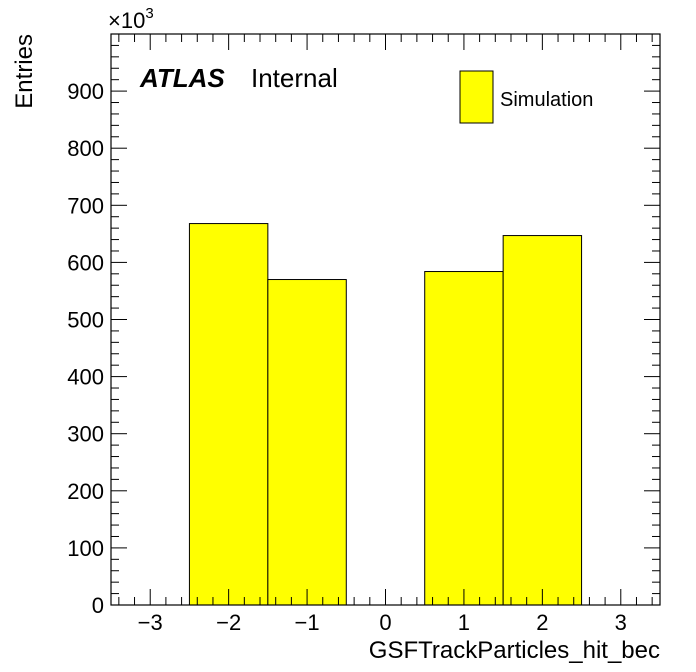  What do you see at coordinates (621, 622) in the screenshot?
I see `x-tick-label: 3` at bounding box center [621, 622].